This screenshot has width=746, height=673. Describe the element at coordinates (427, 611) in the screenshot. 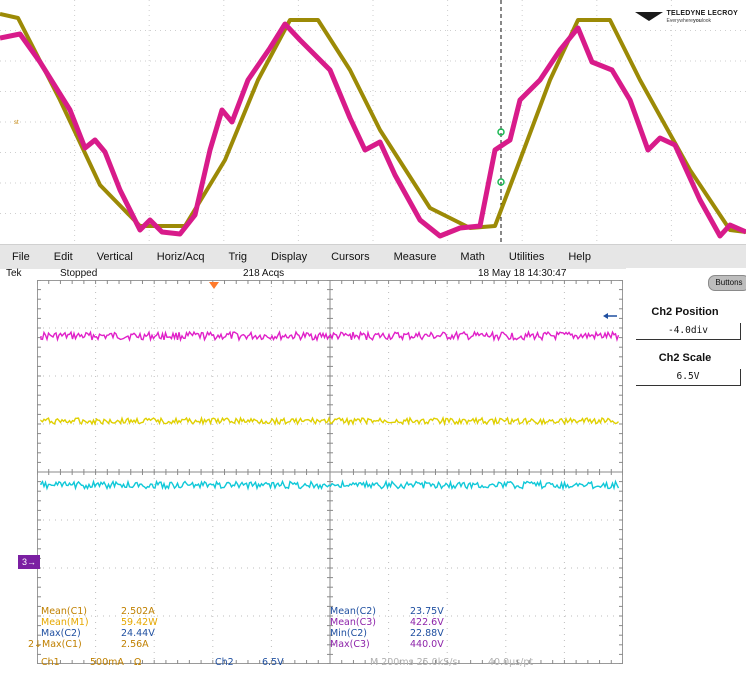

I see `measurement-value: 23.75V` at that location.